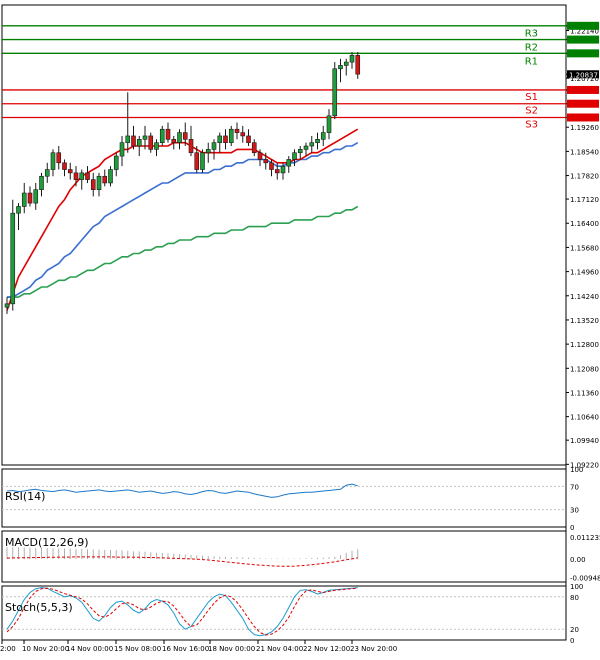 This screenshot has width=600, height=660. I want to click on pivot-label: R2, so click(531, 47).